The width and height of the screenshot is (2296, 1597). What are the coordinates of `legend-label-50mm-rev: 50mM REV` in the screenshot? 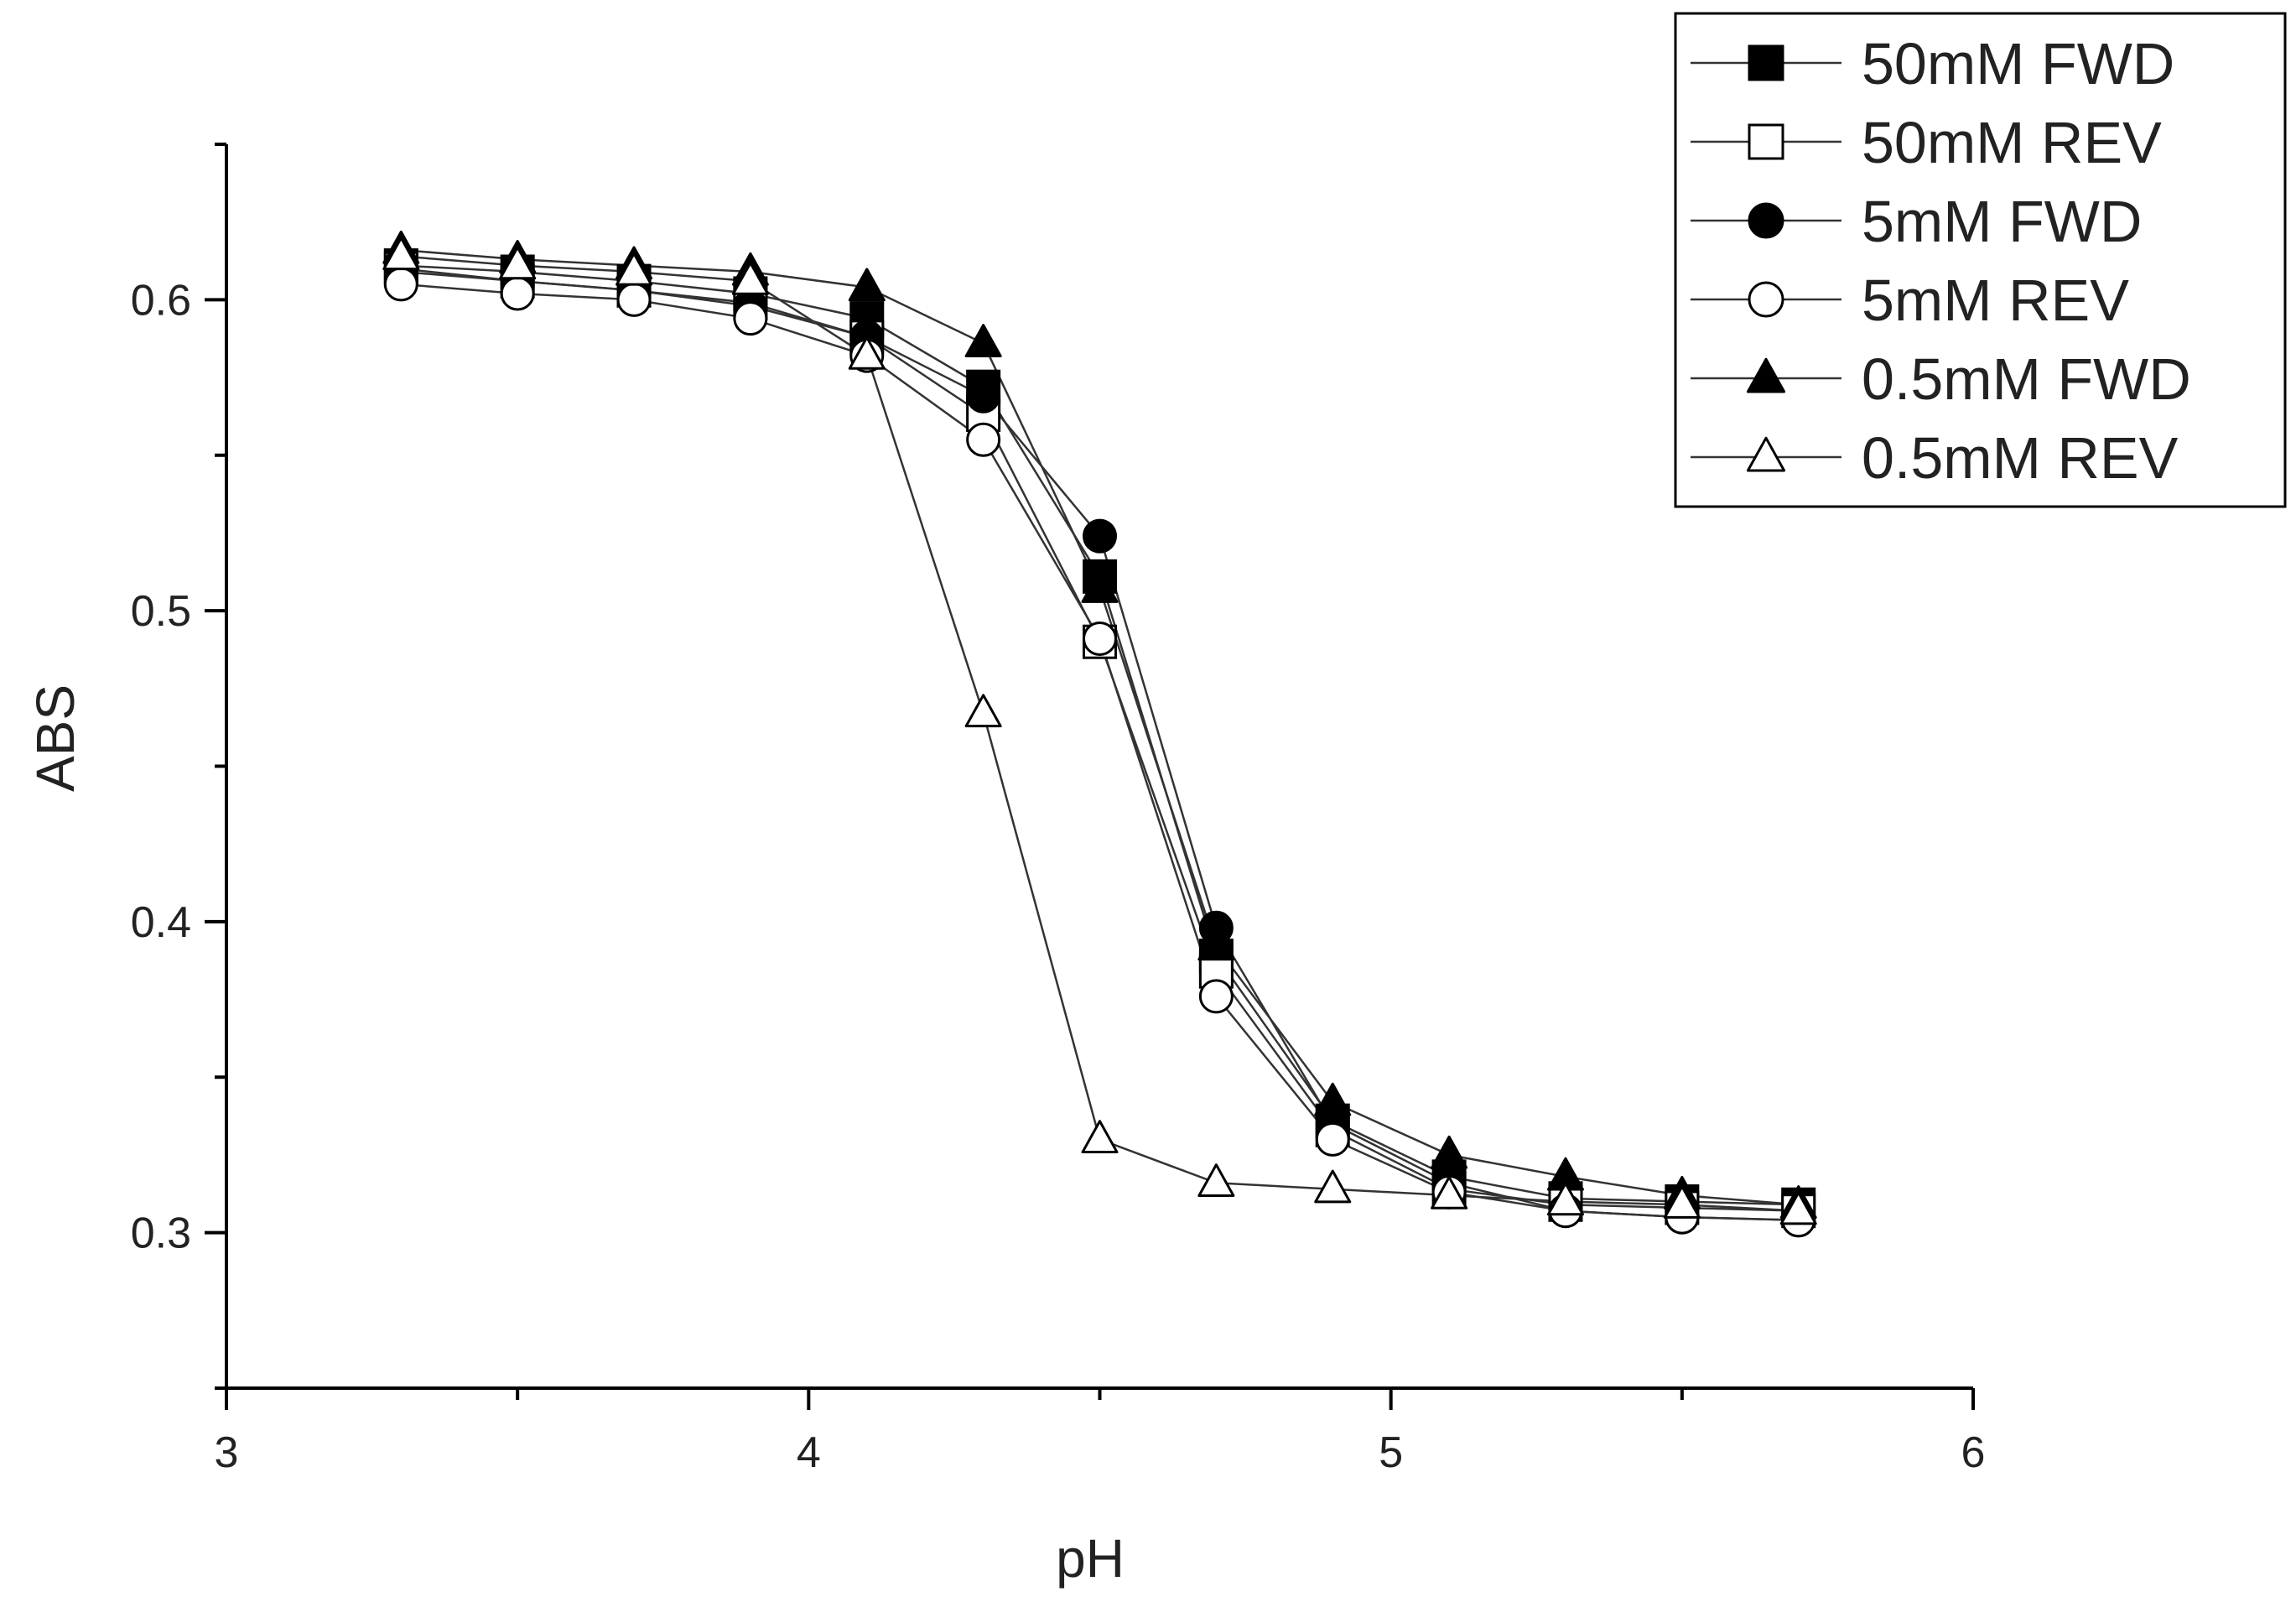 It's located at (2012, 142).